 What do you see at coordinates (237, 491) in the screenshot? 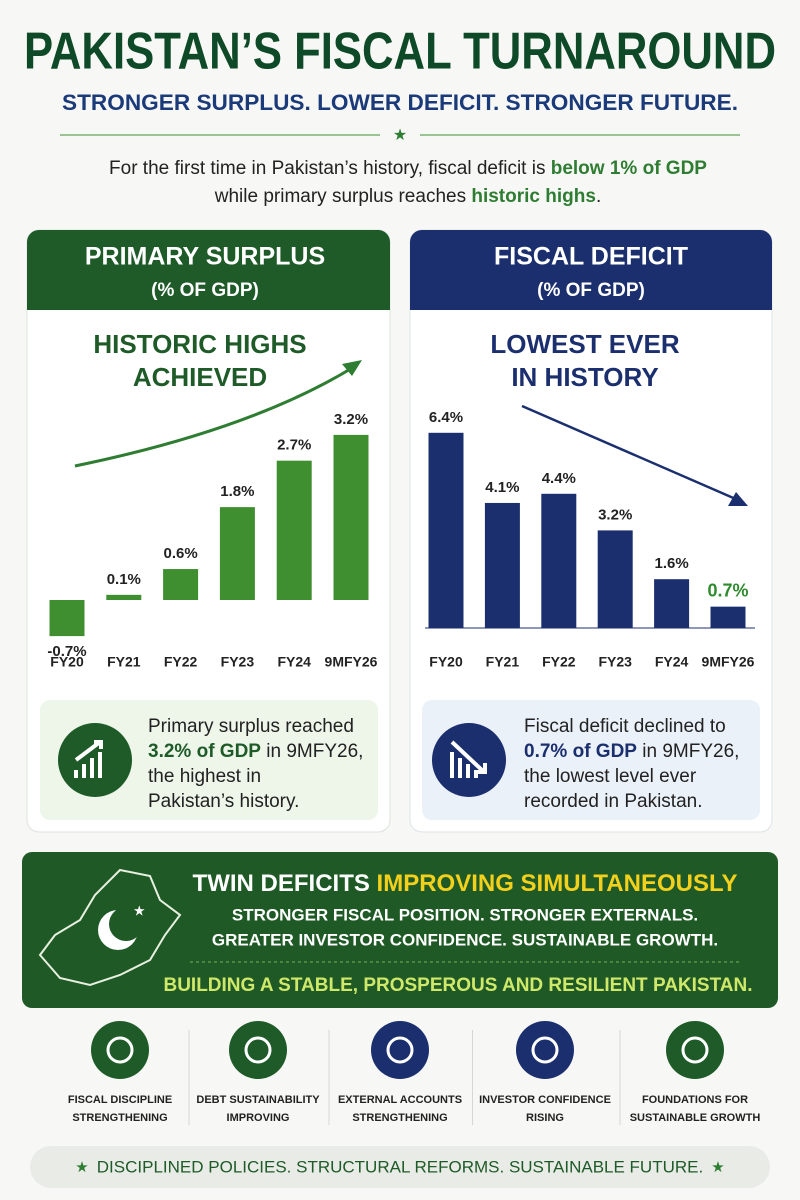
I see `value-label: 1.8%` at bounding box center [237, 491].